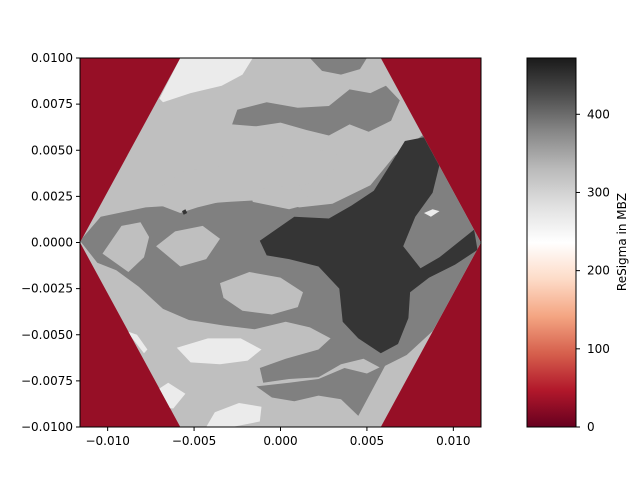 This screenshot has height=484, width=640. I want to click on y-tick-label: −0.0050, so click(47, 335).